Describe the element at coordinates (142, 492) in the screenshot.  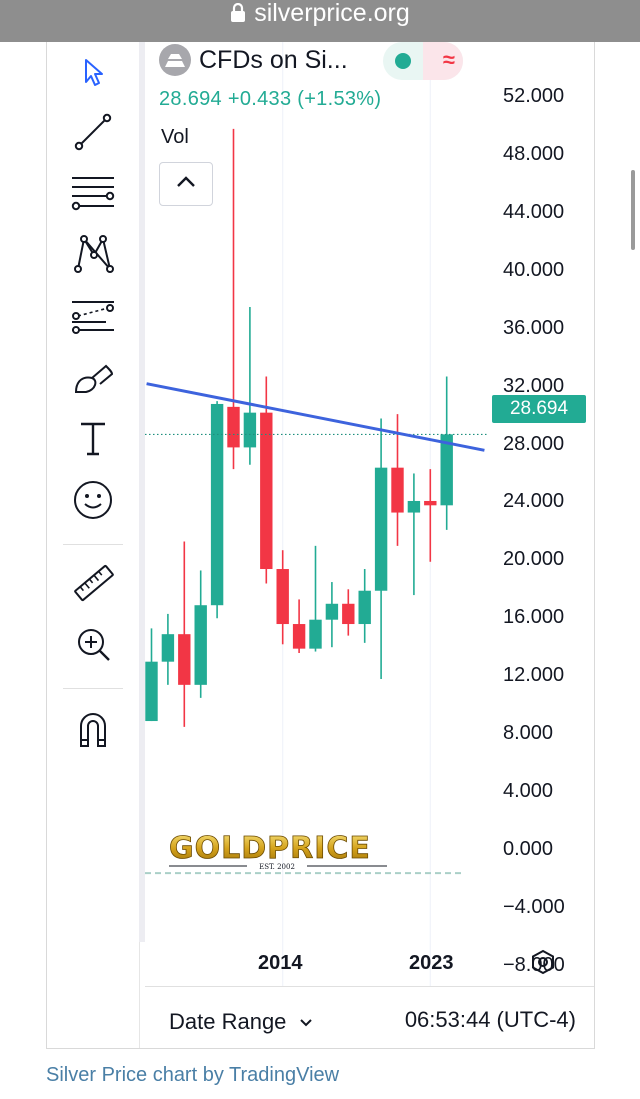
I see `toolbar-resize-handle` at that location.